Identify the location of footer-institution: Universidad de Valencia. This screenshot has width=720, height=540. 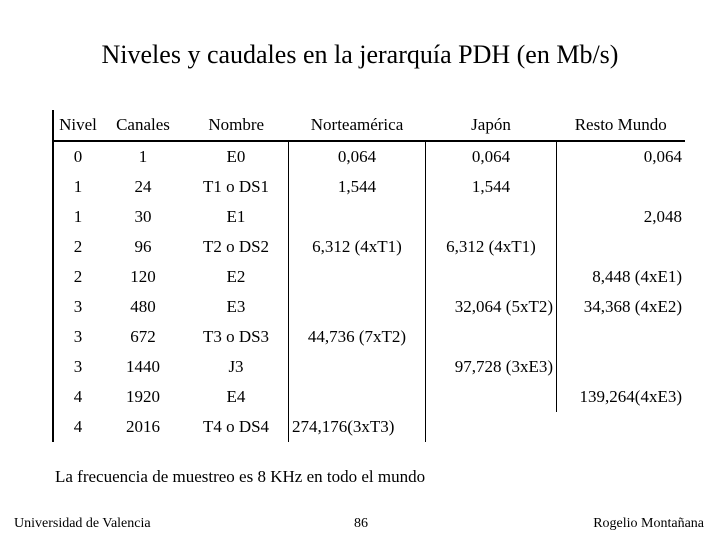
(82, 523).